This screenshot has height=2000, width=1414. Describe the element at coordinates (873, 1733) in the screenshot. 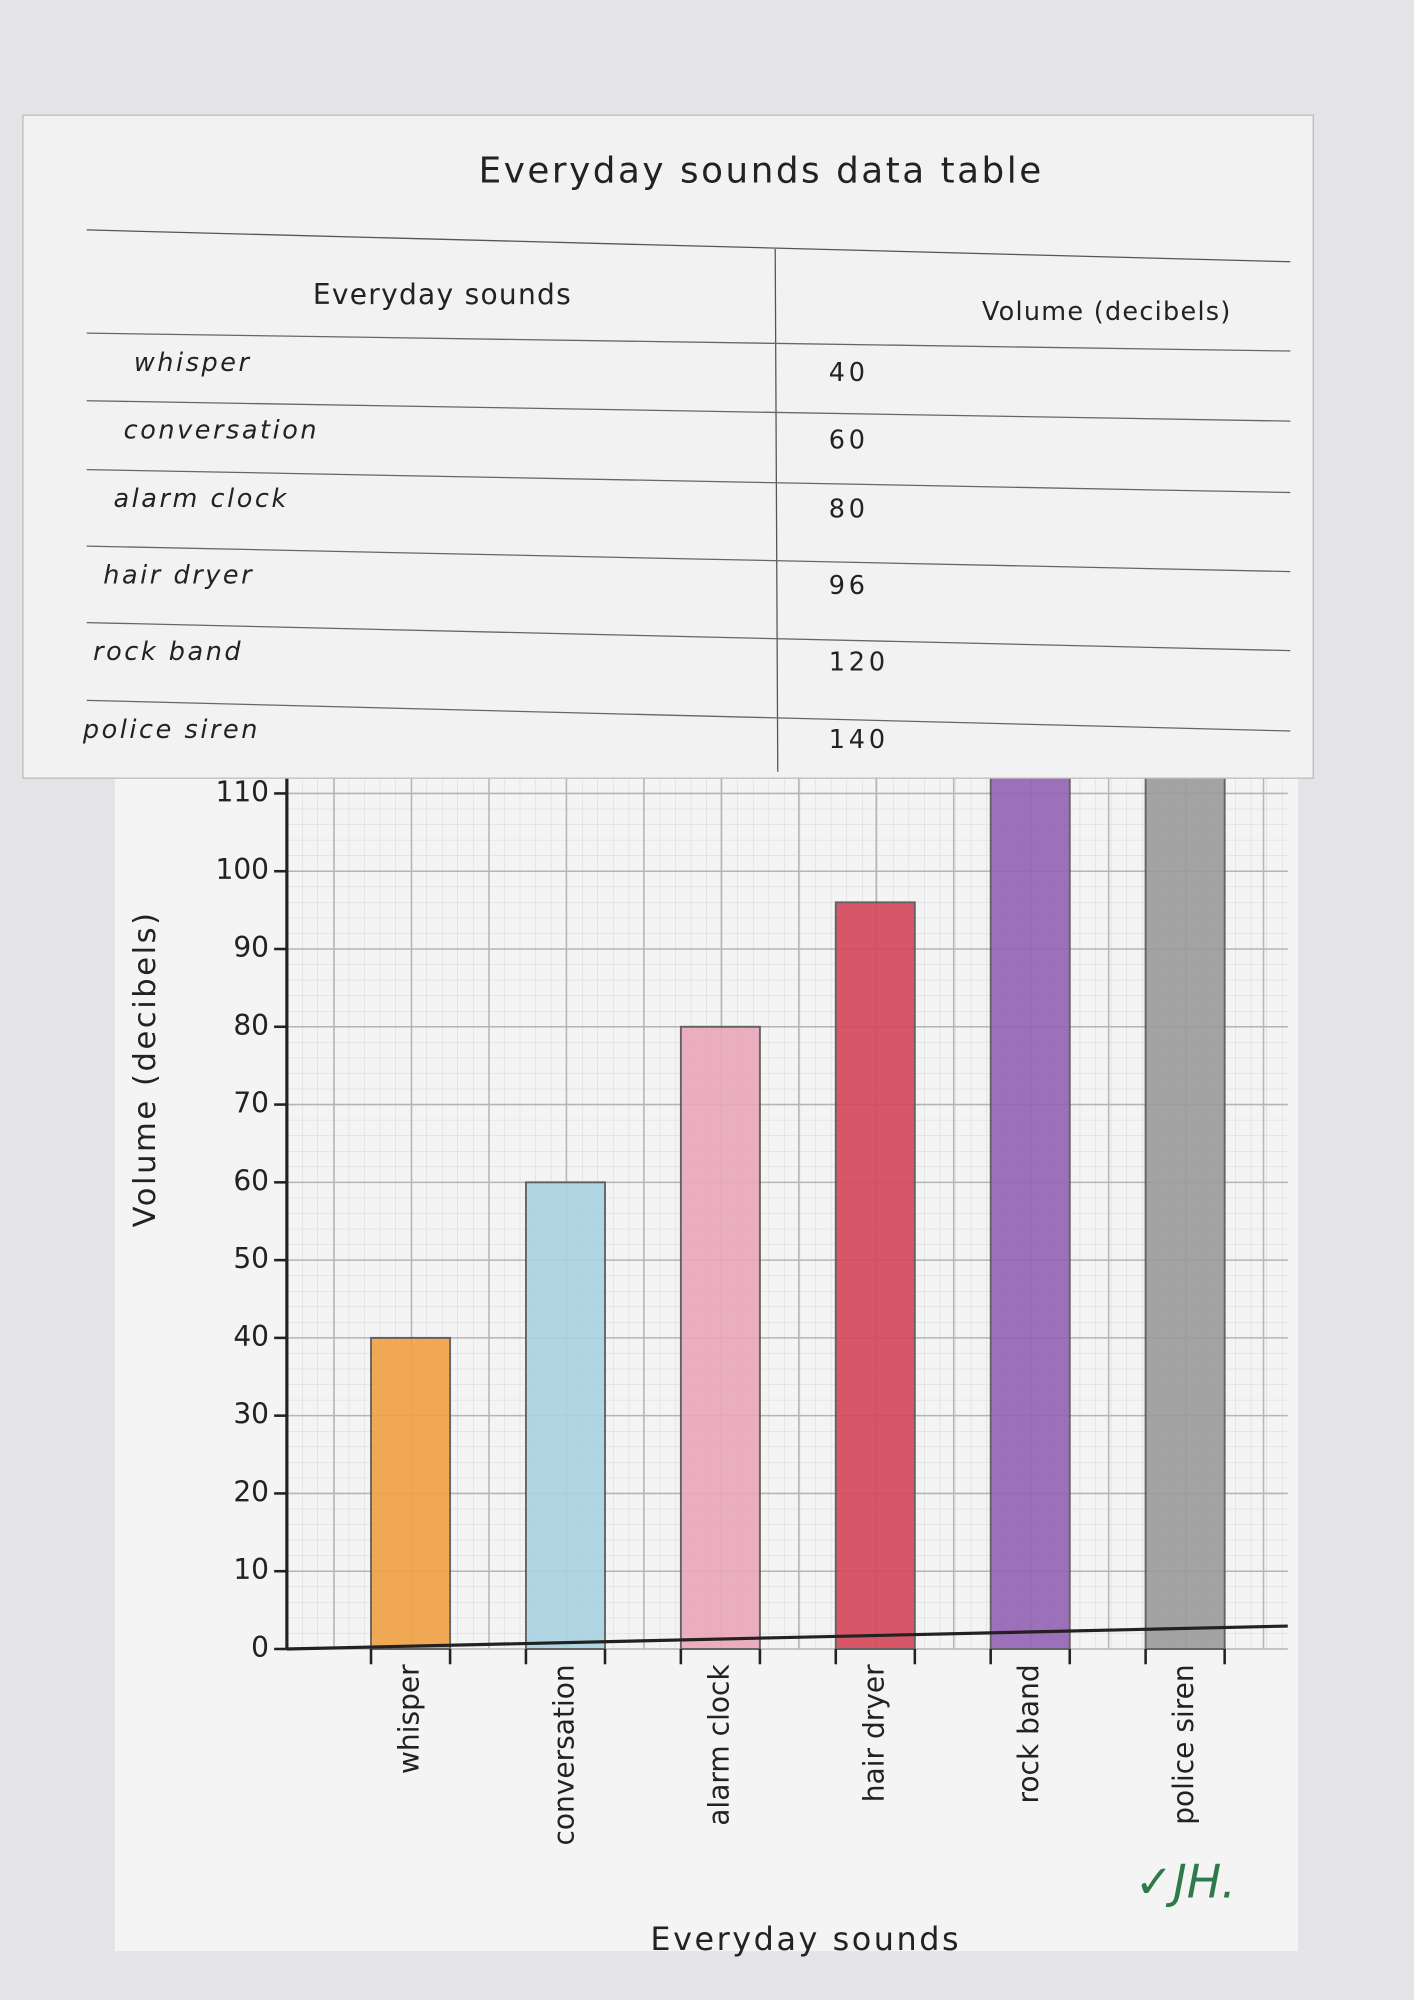

I see `x-tick-label: hair dryer` at that location.